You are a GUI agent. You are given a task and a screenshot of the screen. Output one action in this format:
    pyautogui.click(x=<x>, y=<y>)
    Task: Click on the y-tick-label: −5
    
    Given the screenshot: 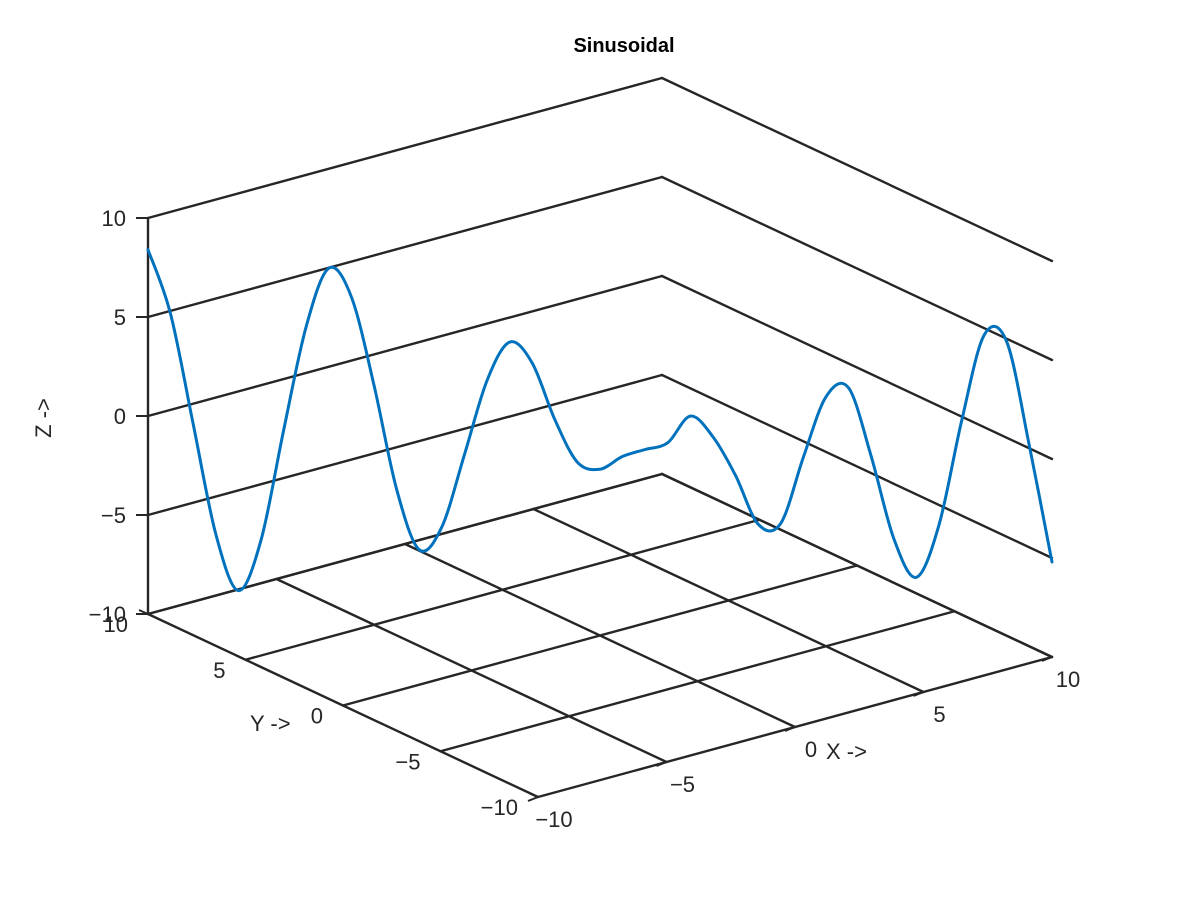 What is the action you would take?
    pyautogui.click(x=407, y=761)
    